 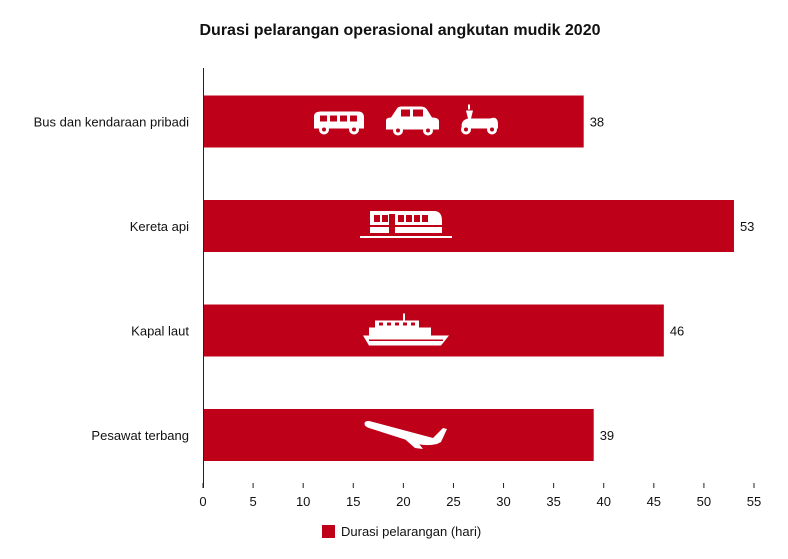 I want to click on x-tick-label: 40, so click(x=603, y=501).